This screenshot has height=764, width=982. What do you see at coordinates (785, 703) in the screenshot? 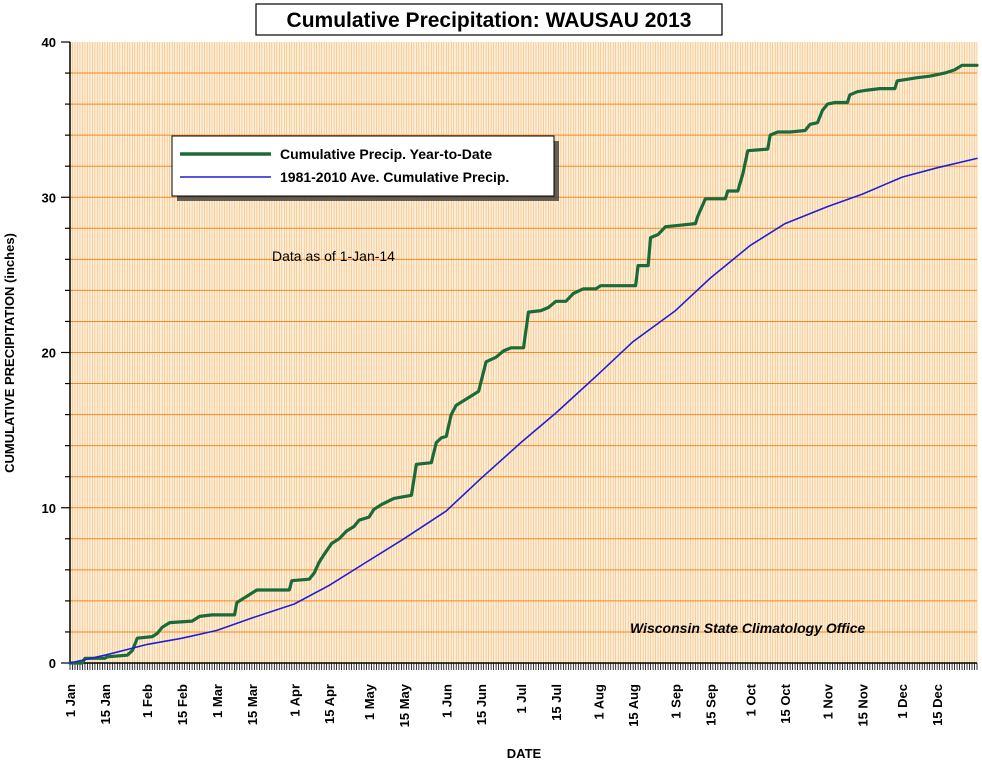
I see `x-tick-label: 15 Oct` at bounding box center [785, 703].